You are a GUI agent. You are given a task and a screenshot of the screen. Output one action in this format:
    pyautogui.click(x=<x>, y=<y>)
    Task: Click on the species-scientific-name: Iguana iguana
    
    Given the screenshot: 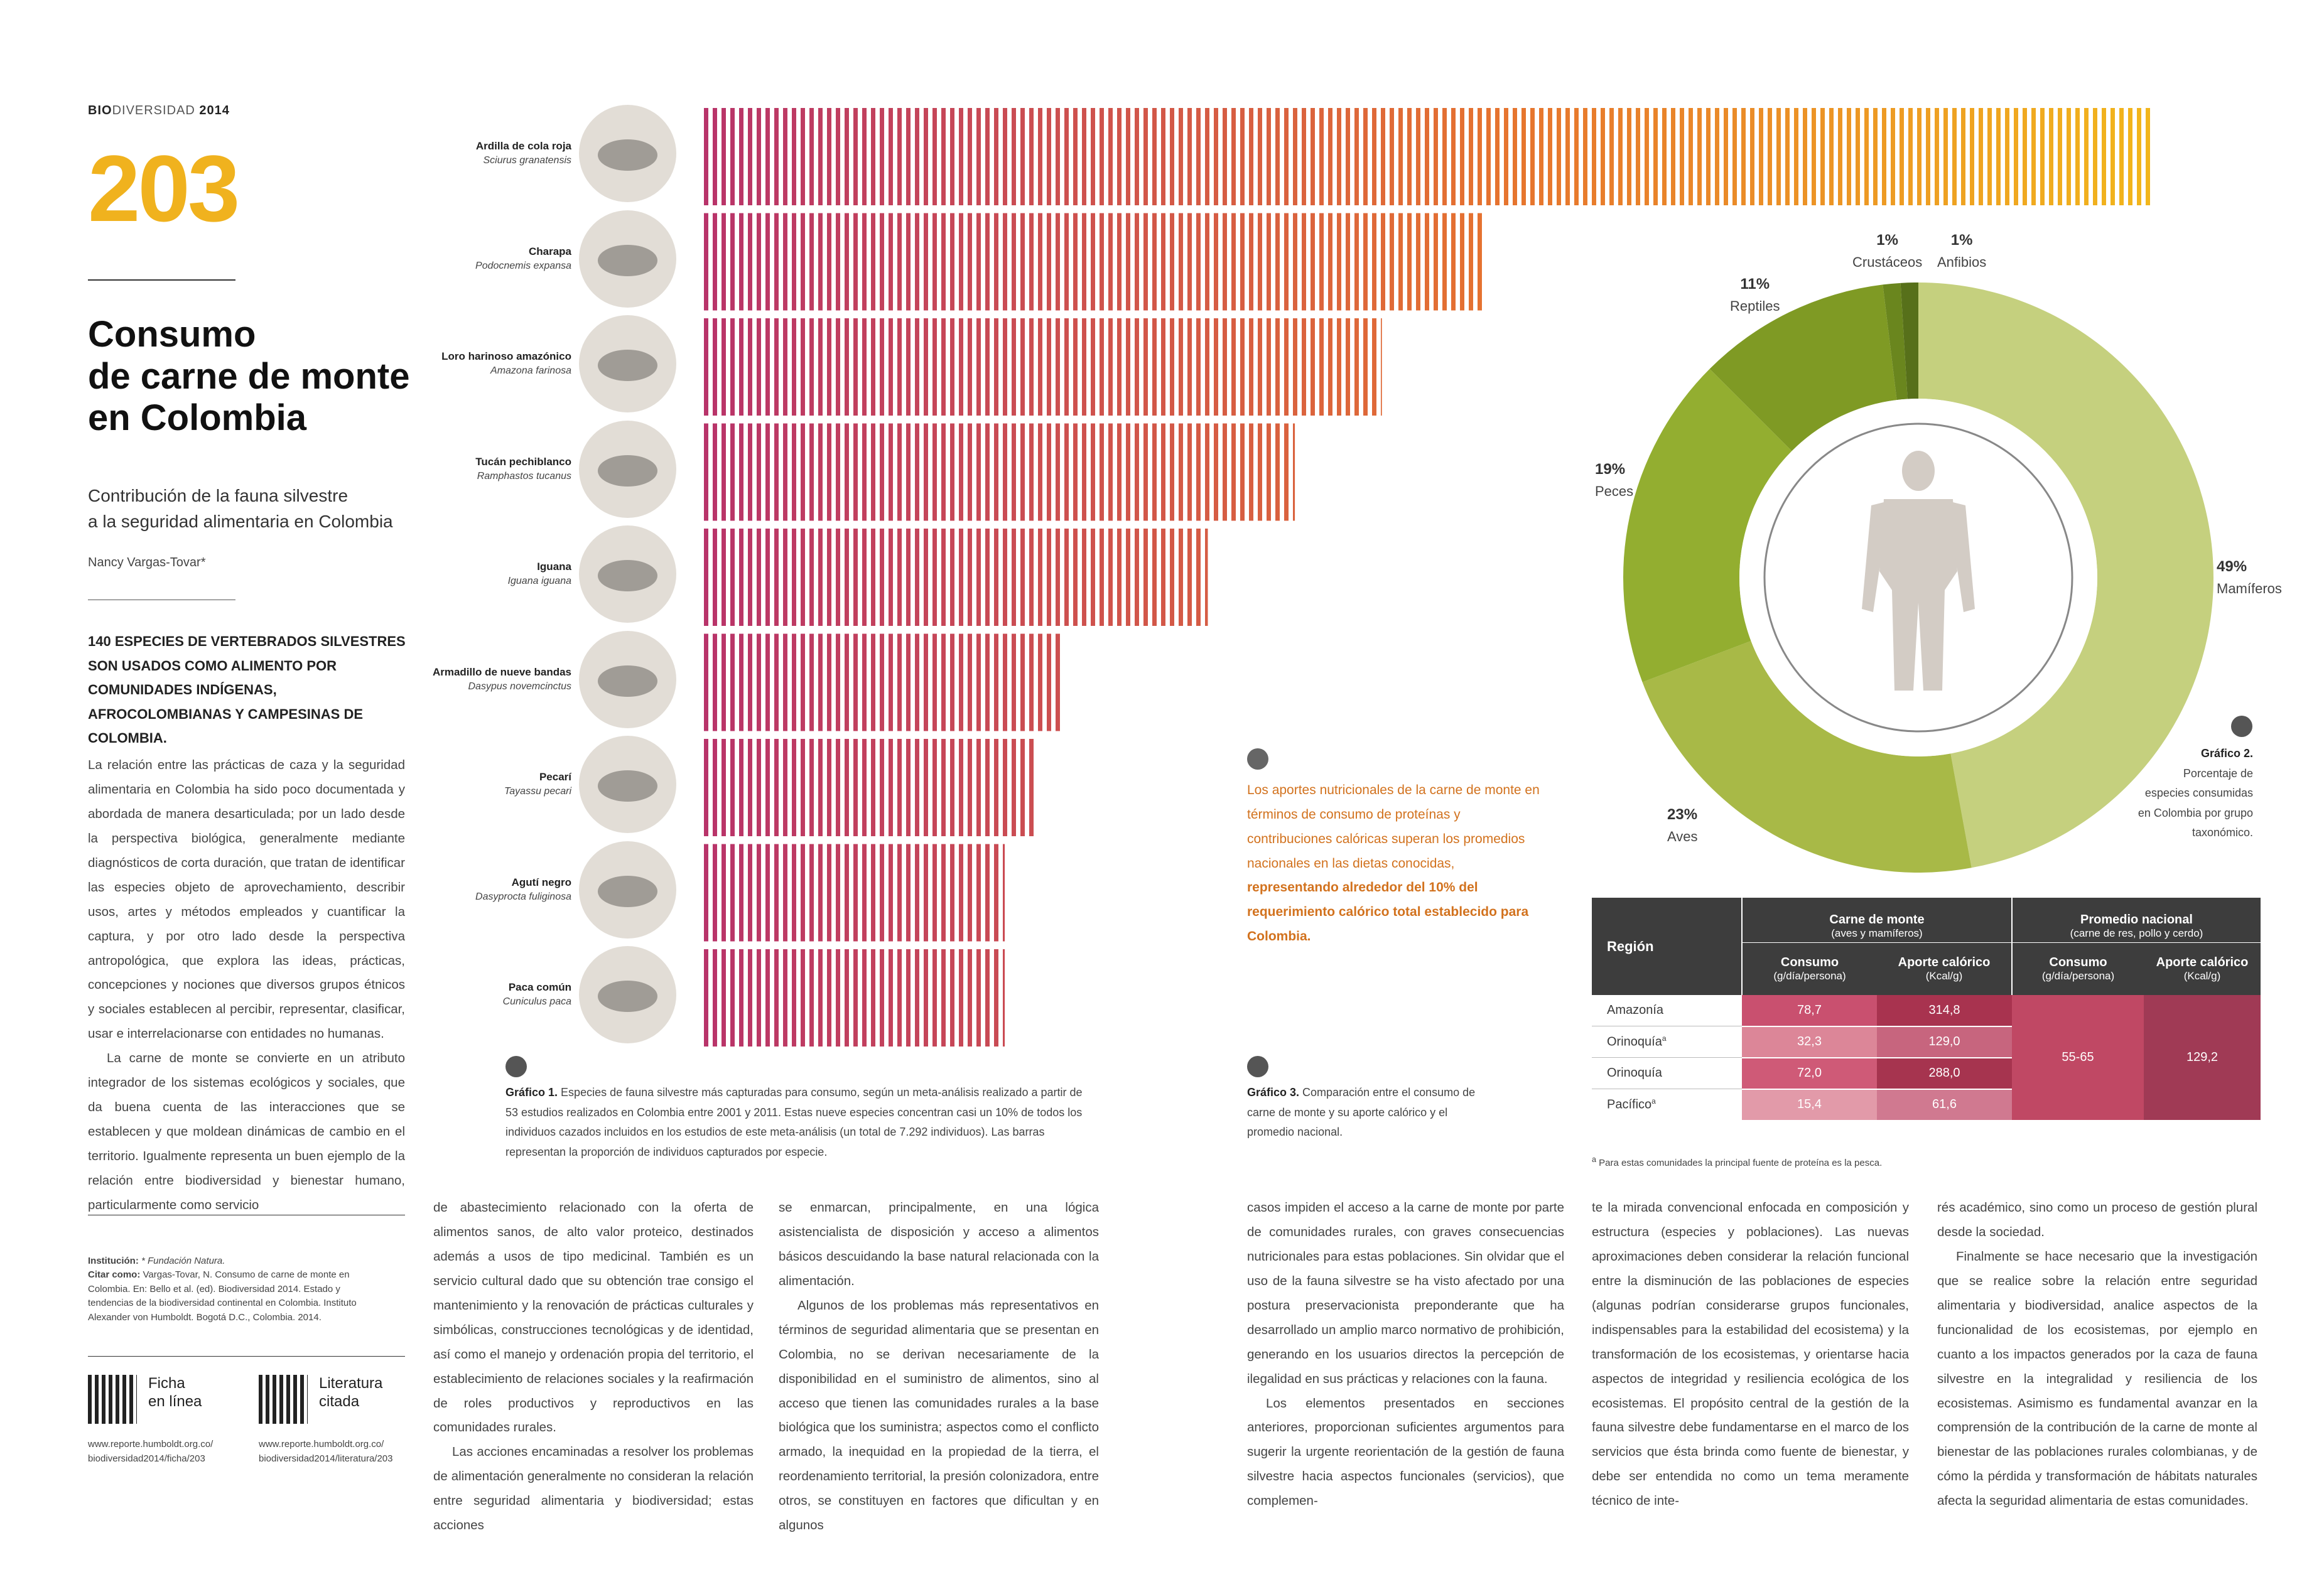 What is the action you would take?
    pyautogui.click(x=539, y=581)
    